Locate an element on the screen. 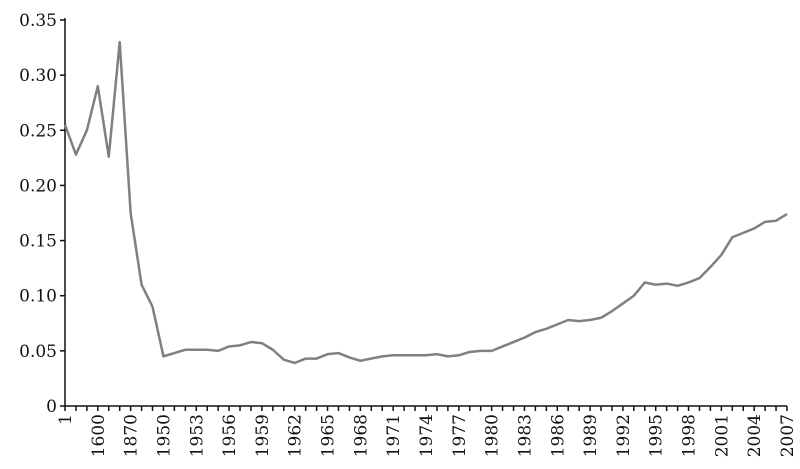 The image size is (800, 469). y-tick-label: 0.25 is located at coordinates (38, 131).